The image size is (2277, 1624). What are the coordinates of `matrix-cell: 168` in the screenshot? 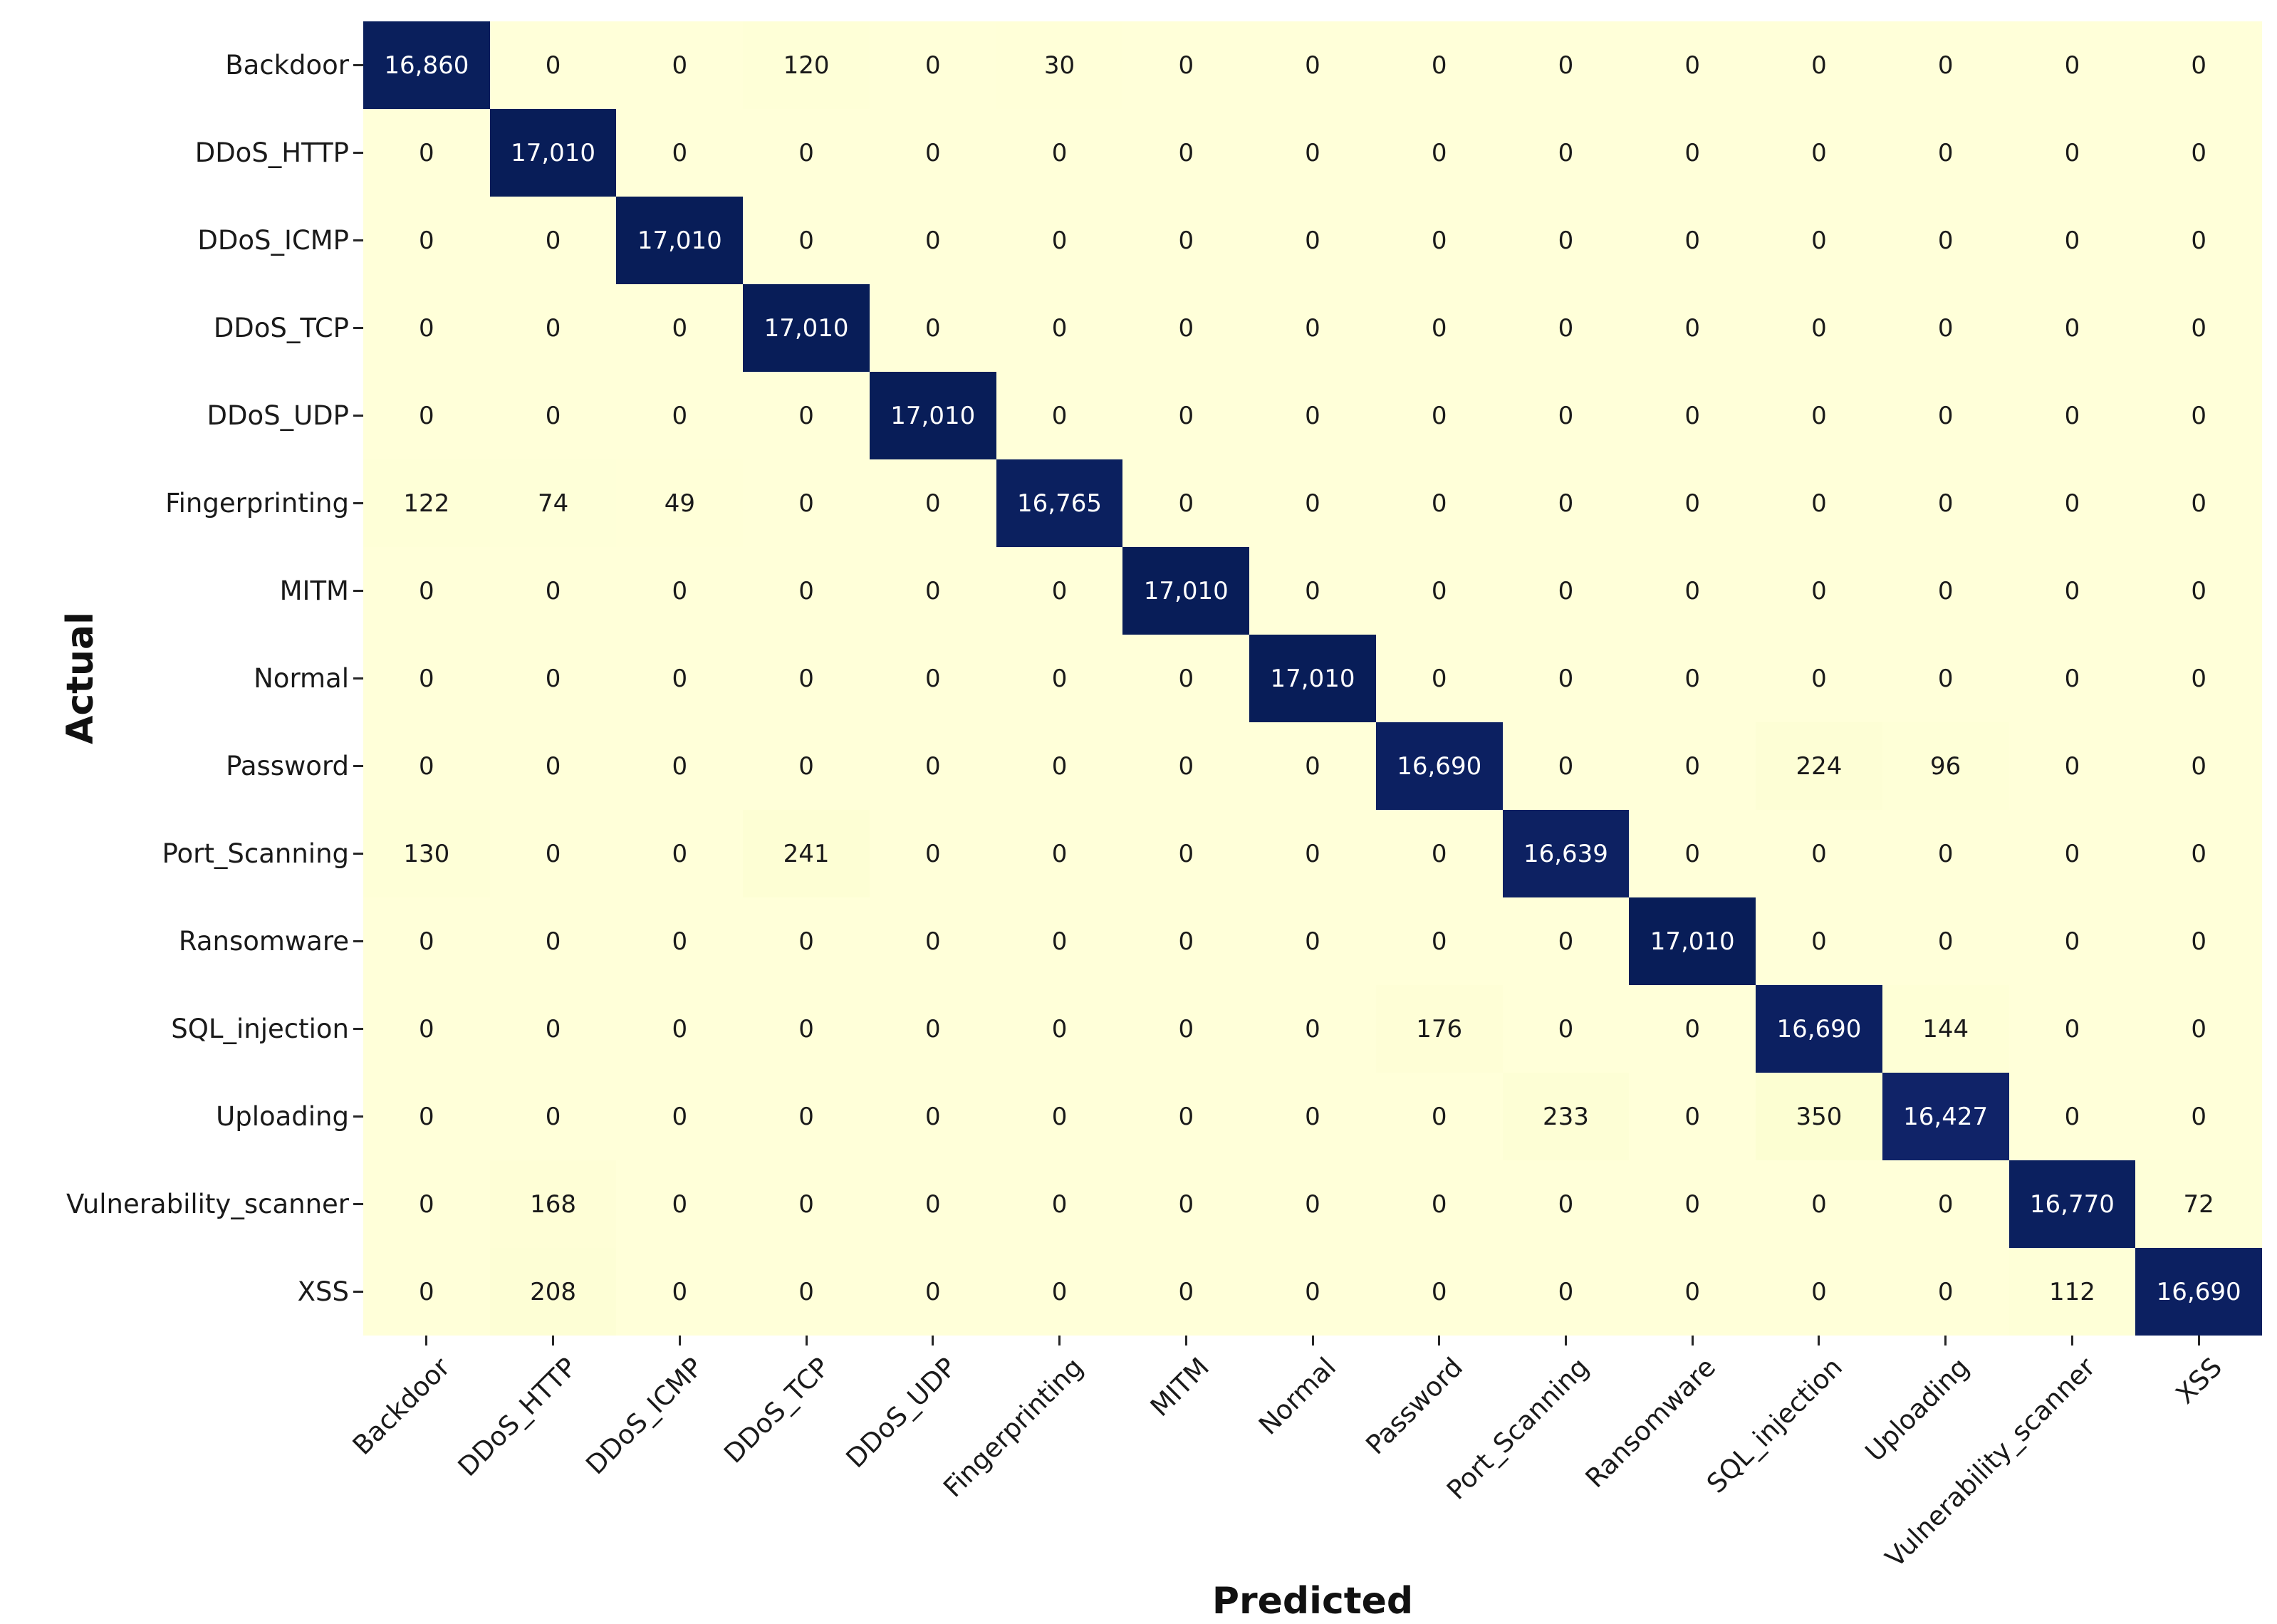 It's located at (553, 1204).